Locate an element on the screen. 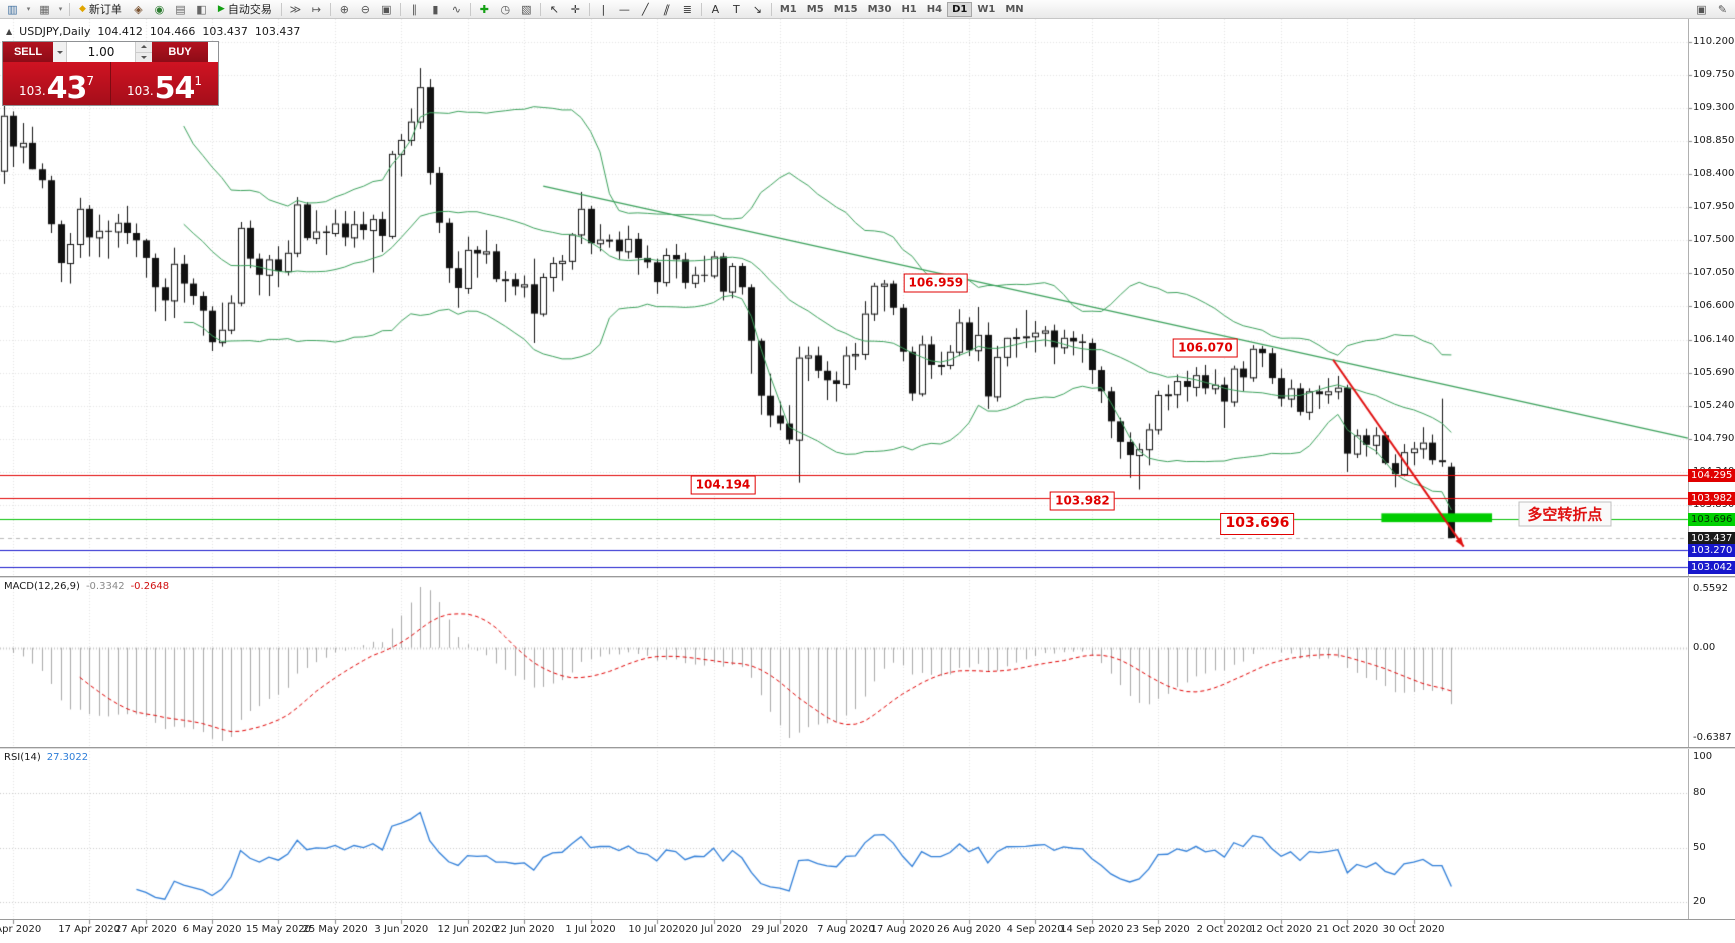 The height and width of the screenshot is (943, 1735). time-axis-label: 15 May 2020 is located at coordinates (278, 929).